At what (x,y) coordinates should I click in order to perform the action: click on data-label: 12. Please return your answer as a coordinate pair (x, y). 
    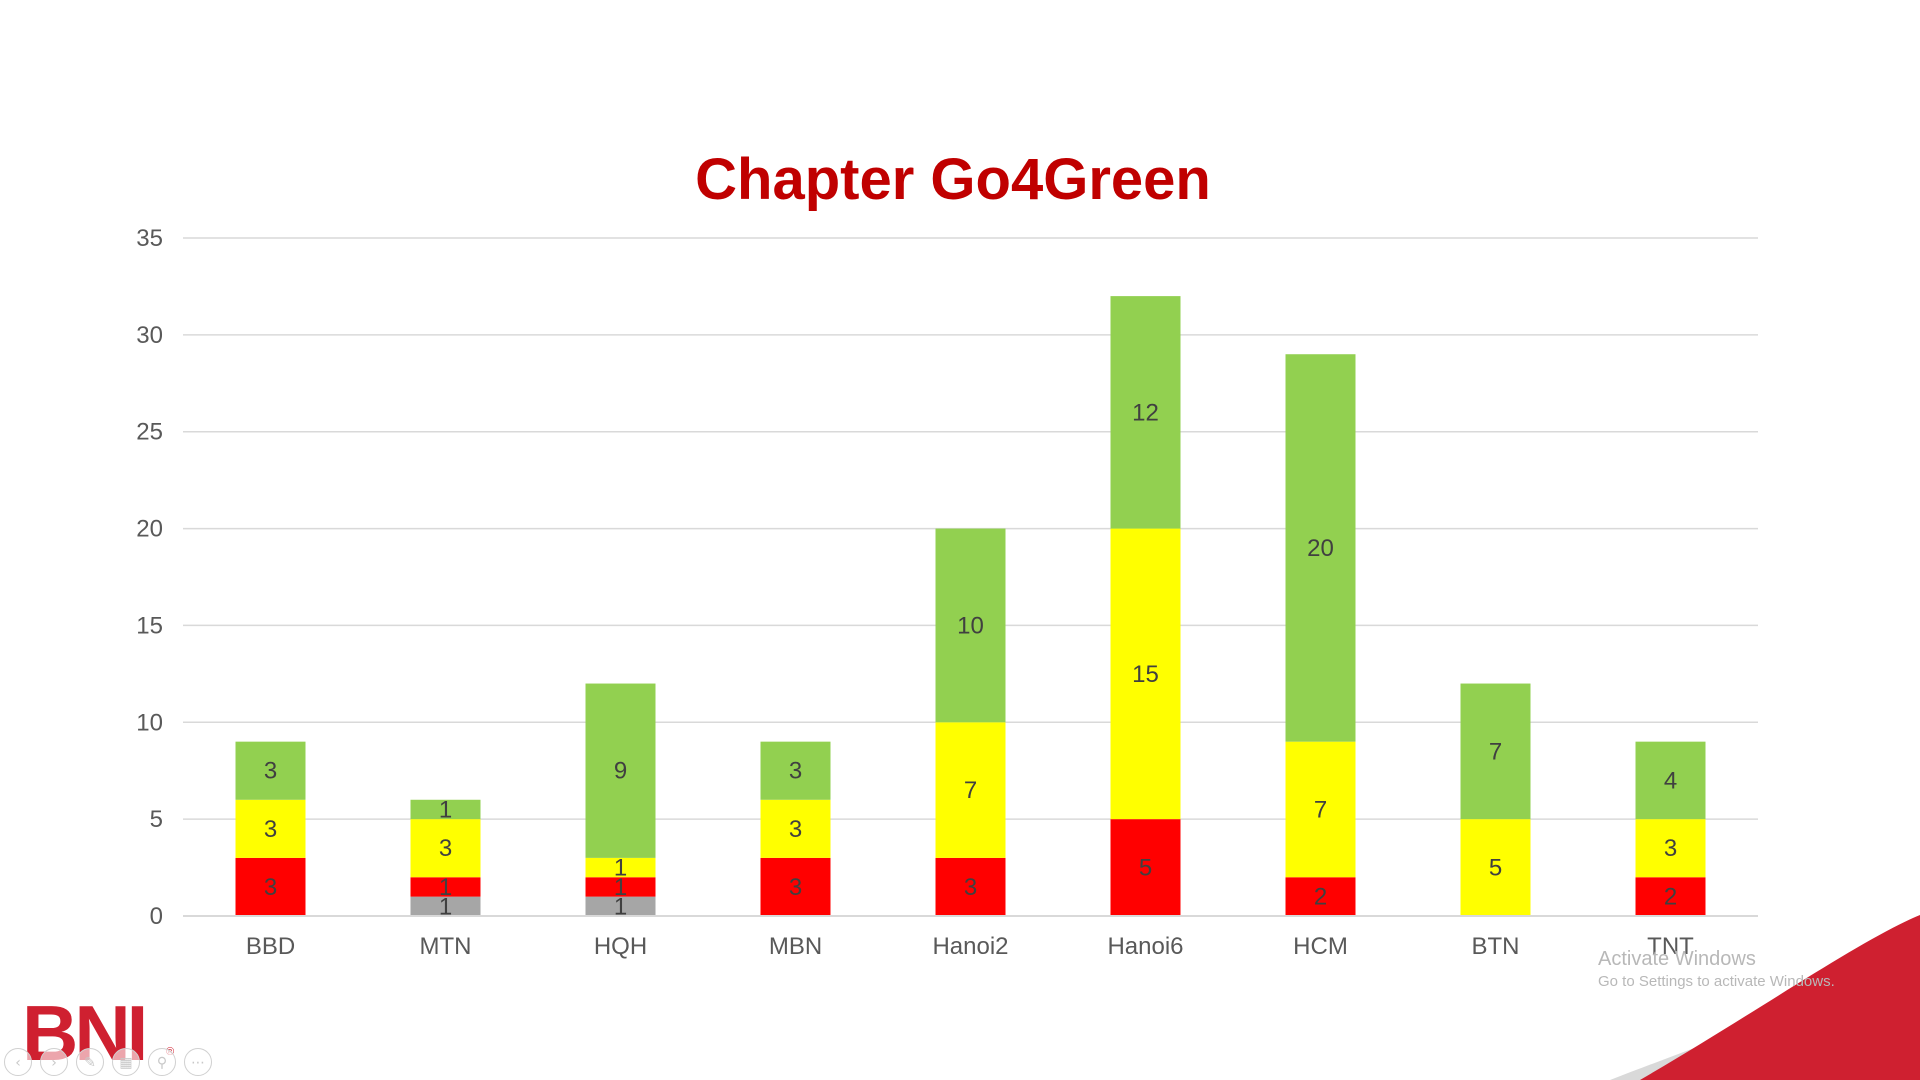
    Looking at the image, I should click on (1145, 412).